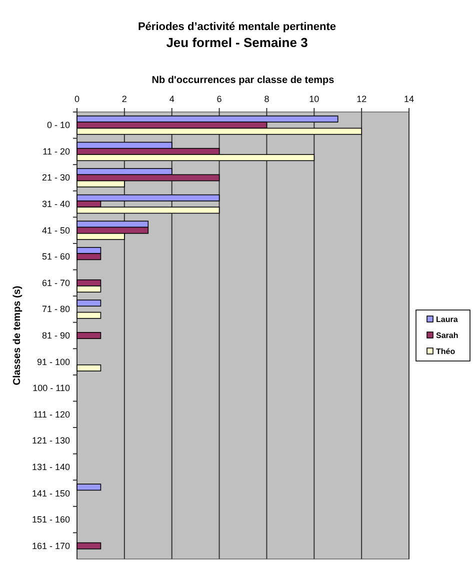 This screenshot has height=568, width=474. I want to click on y-tick-label: 131 - 140, so click(51, 467).